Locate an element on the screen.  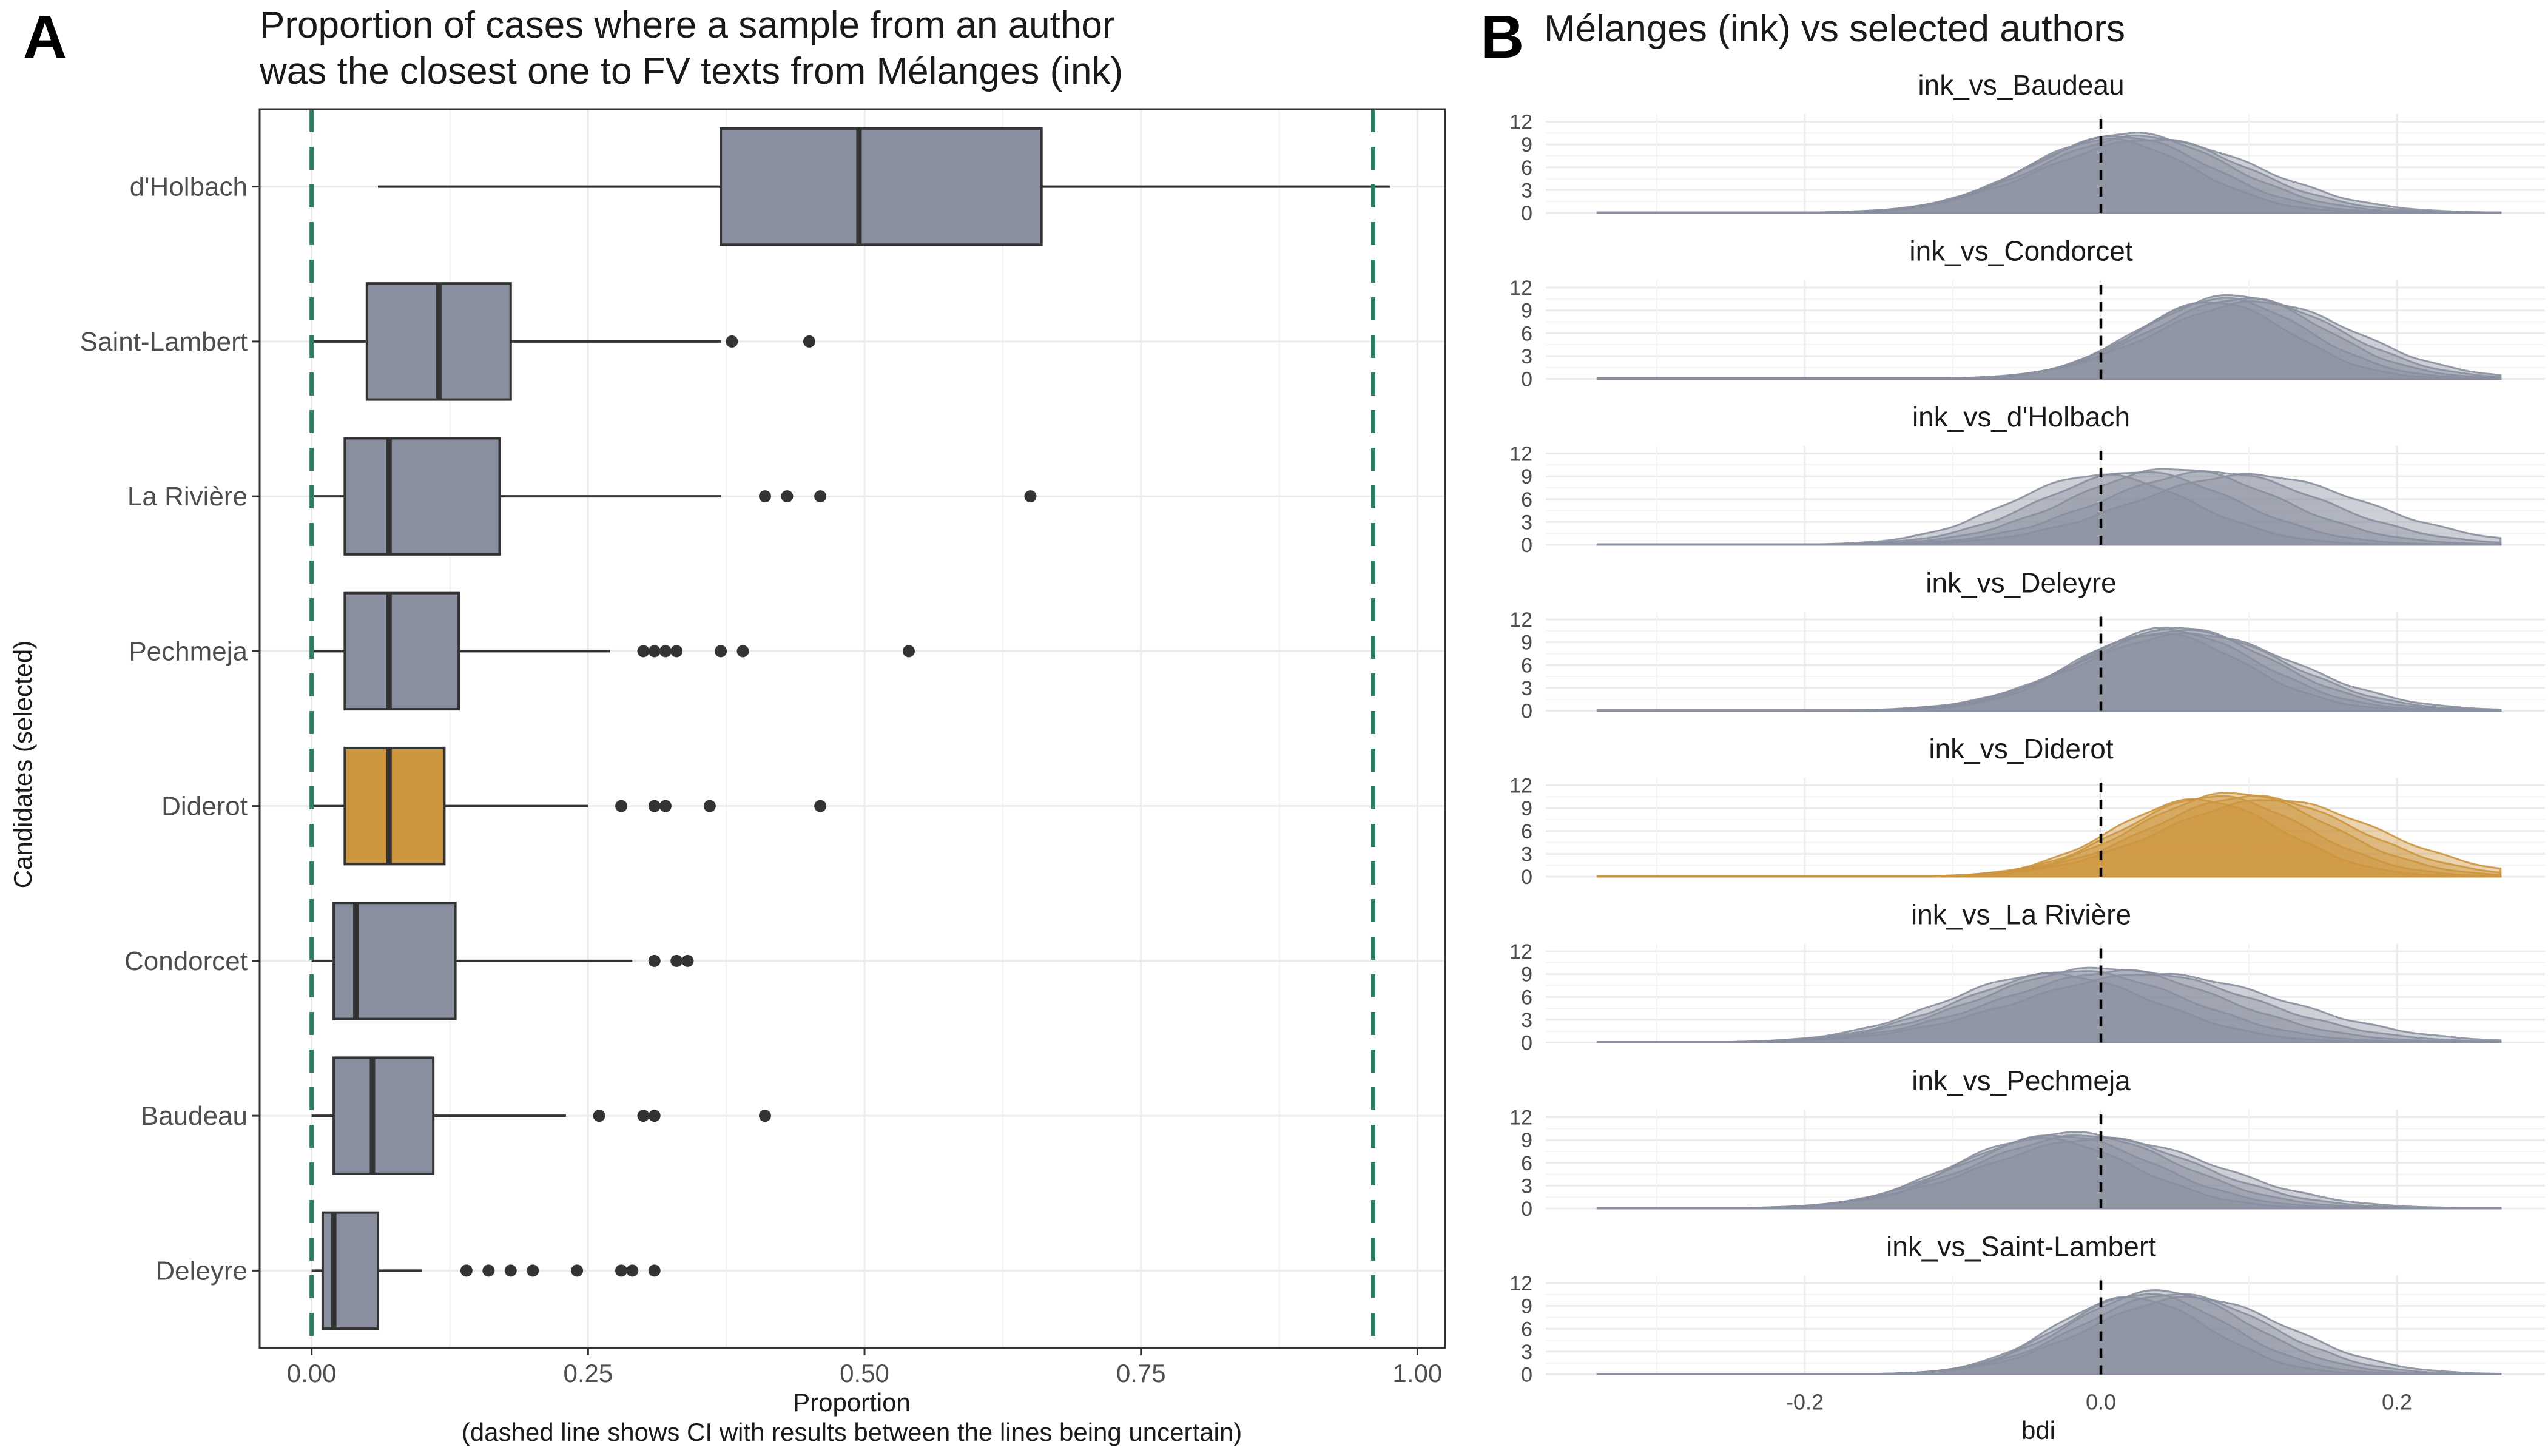
facet-label: ink_vs_Saint-Lambert is located at coordinates (2021, 1246).